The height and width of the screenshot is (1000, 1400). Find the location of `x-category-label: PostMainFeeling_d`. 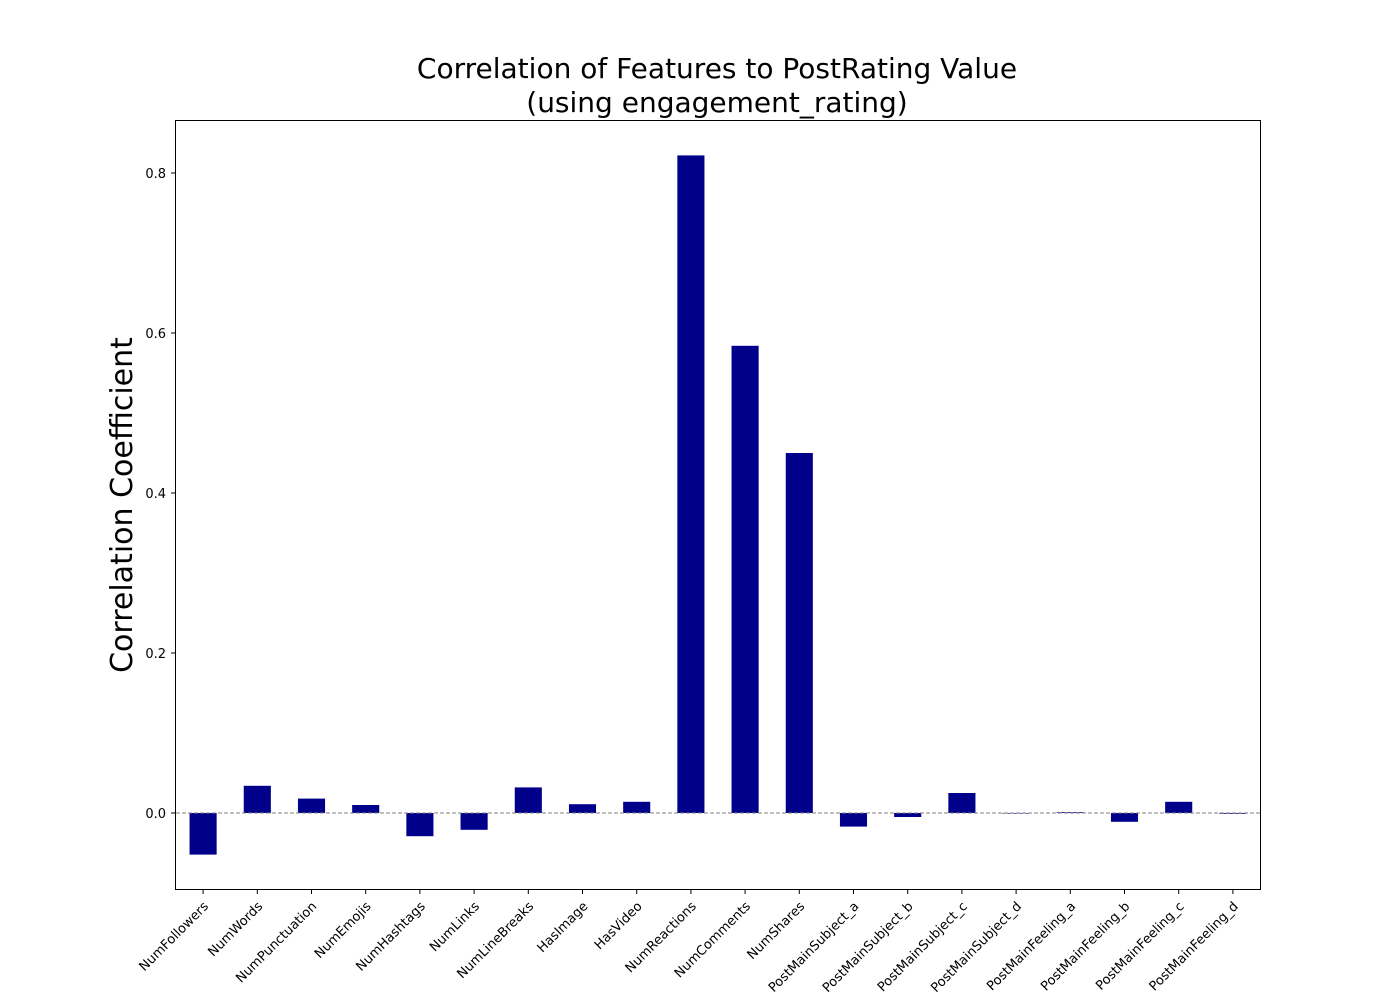

x-category-label: PostMainFeeling_d is located at coordinates (1194, 946).